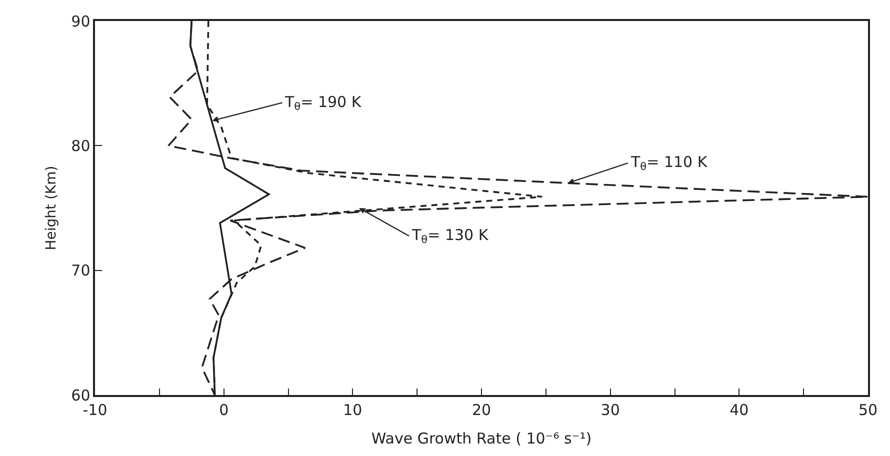 The width and height of the screenshot is (890, 456). What do you see at coordinates (868, 409) in the screenshot?
I see `x-tick-label: 50` at bounding box center [868, 409].